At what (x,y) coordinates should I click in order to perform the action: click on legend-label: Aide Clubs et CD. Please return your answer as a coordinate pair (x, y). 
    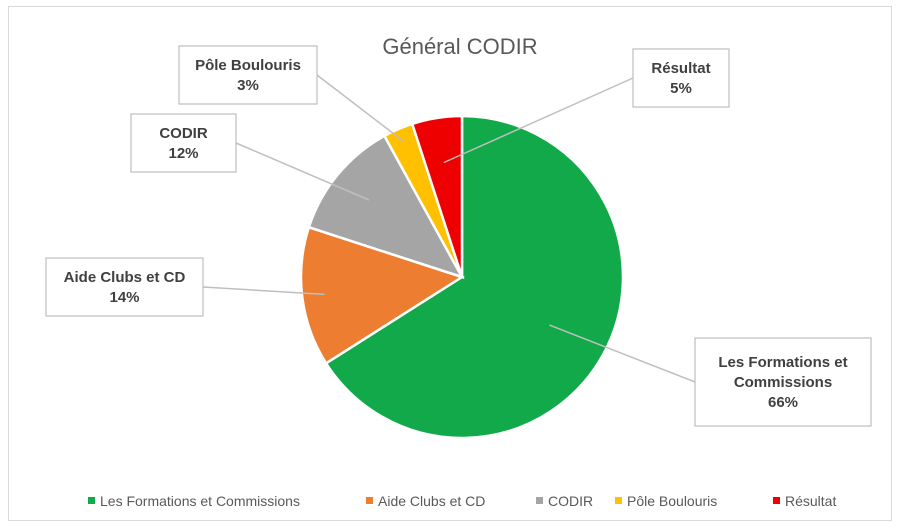
    Looking at the image, I should click on (431, 501).